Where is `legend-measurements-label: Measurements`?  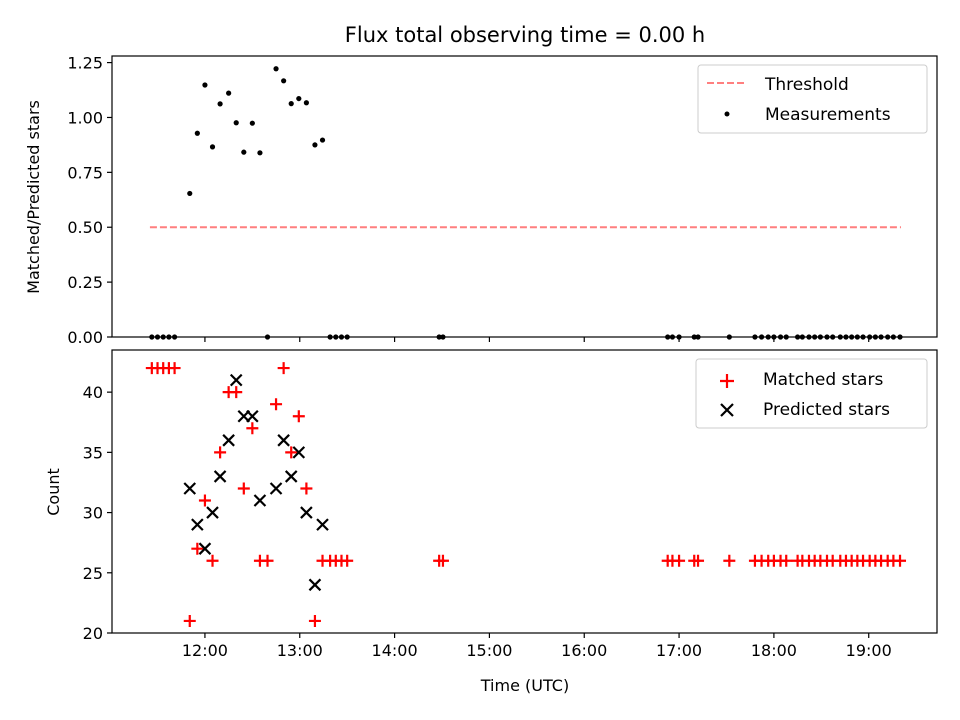
legend-measurements-label: Measurements is located at coordinates (828, 115).